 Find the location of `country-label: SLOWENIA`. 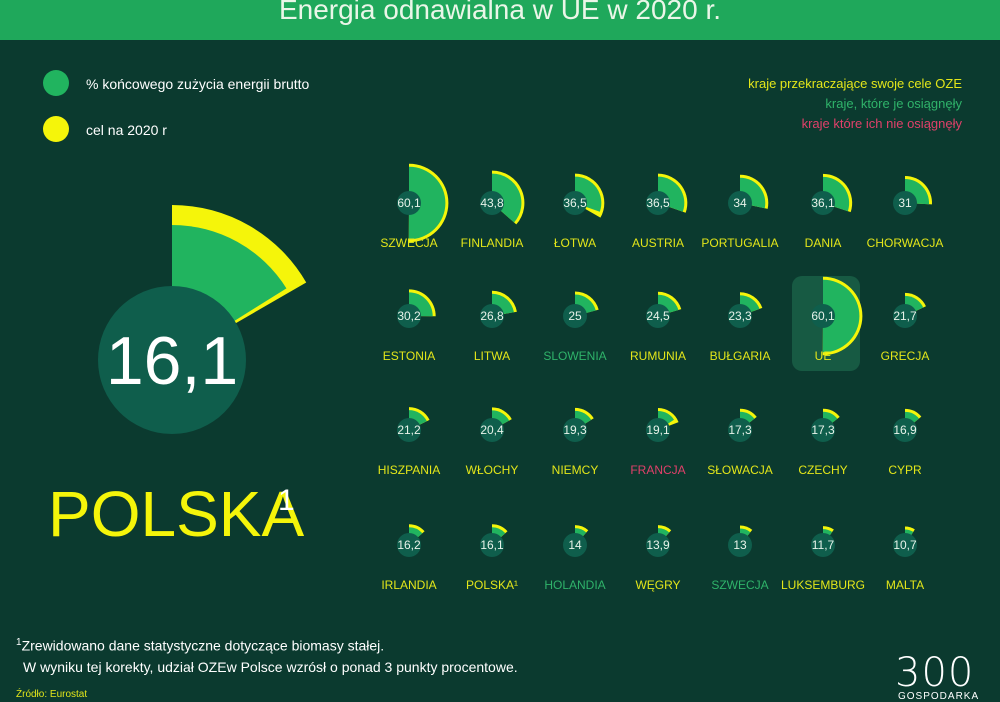

country-label: SLOWENIA is located at coordinates (574, 356).